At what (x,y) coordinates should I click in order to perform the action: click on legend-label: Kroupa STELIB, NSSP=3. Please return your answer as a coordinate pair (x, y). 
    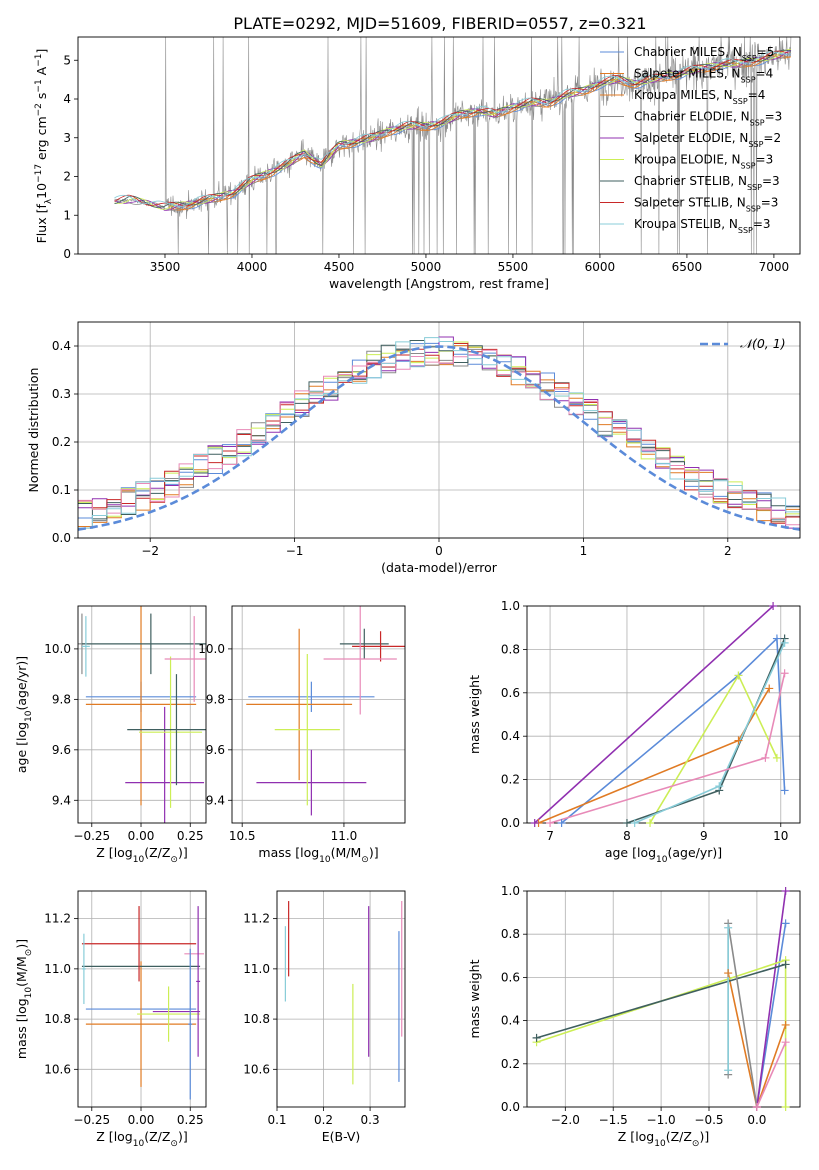
    Looking at the image, I should click on (702, 226).